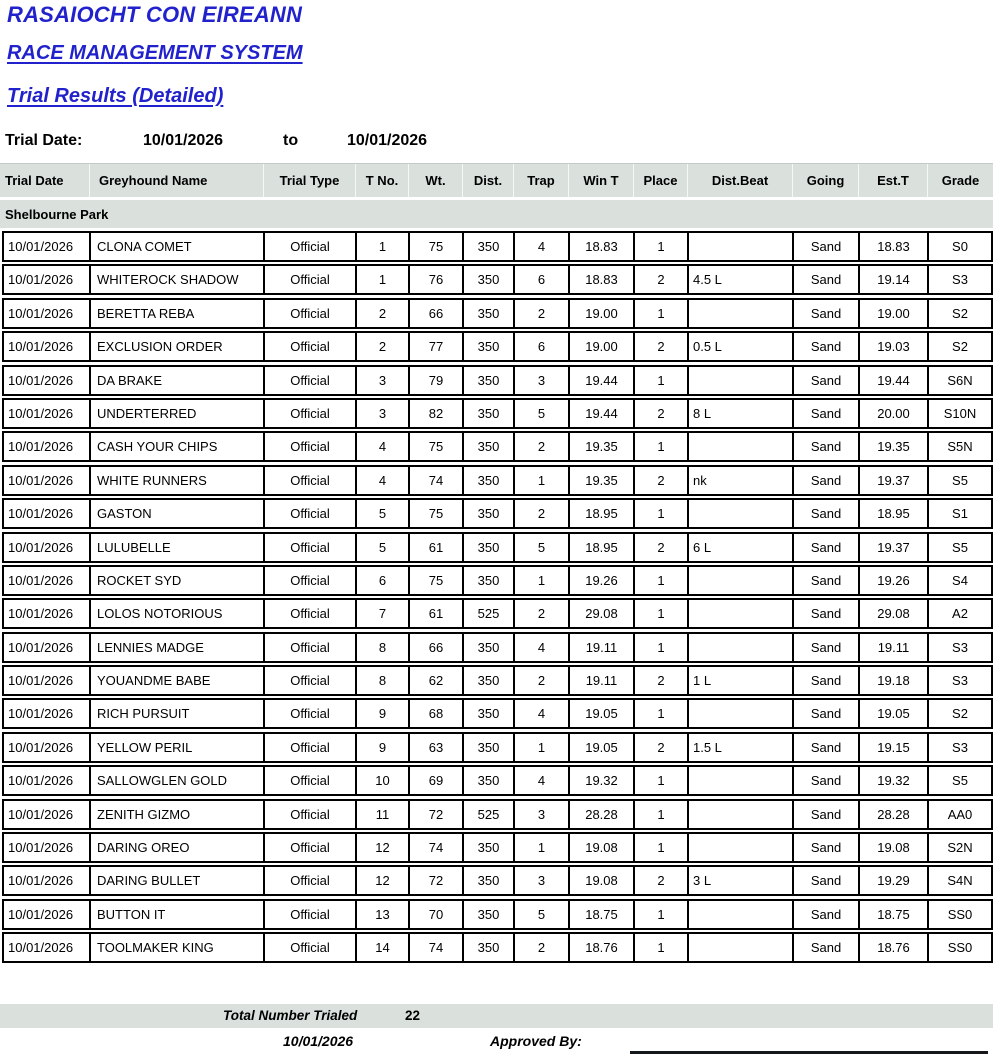  I want to click on track-group-header: Shelbourne Park, so click(496, 214).